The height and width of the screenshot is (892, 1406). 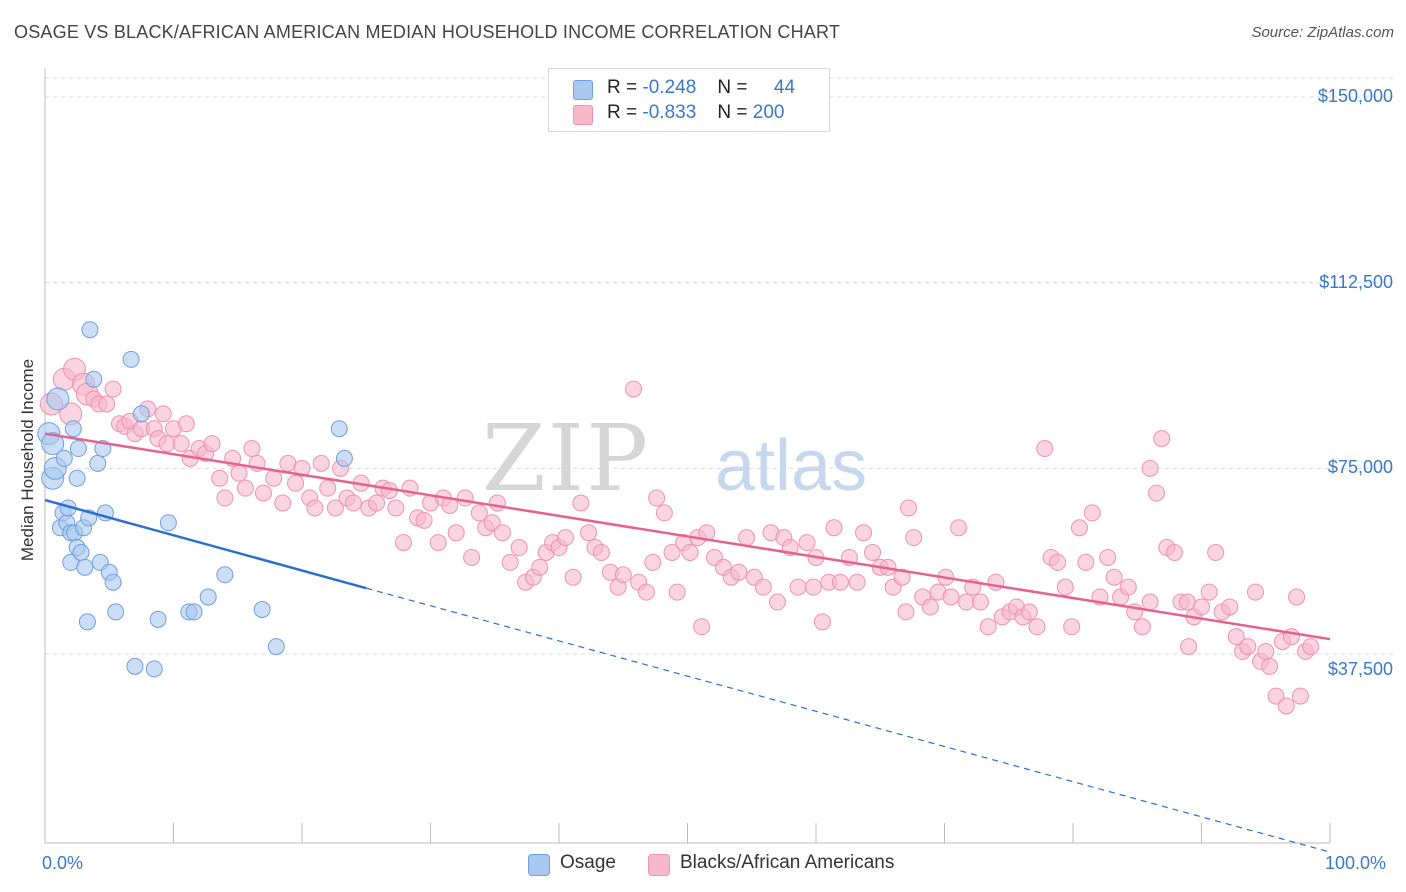 What do you see at coordinates (689, 100) in the screenshot?
I see `correlation-legend: R = -0.248 N = 44 R = -0.833 N = 200` at bounding box center [689, 100].